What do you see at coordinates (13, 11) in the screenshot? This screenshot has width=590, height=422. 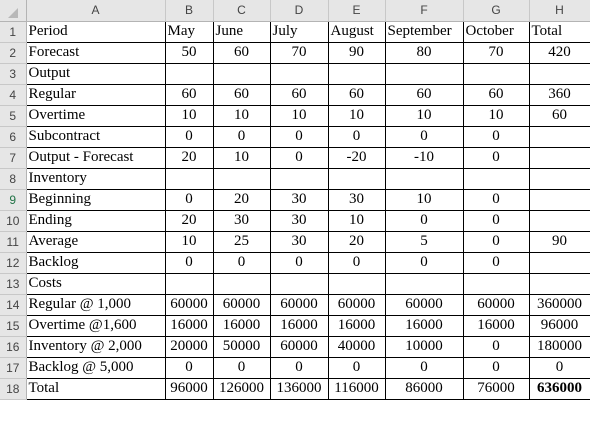 I see `select-all-corner` at bounding box center [13, 11].